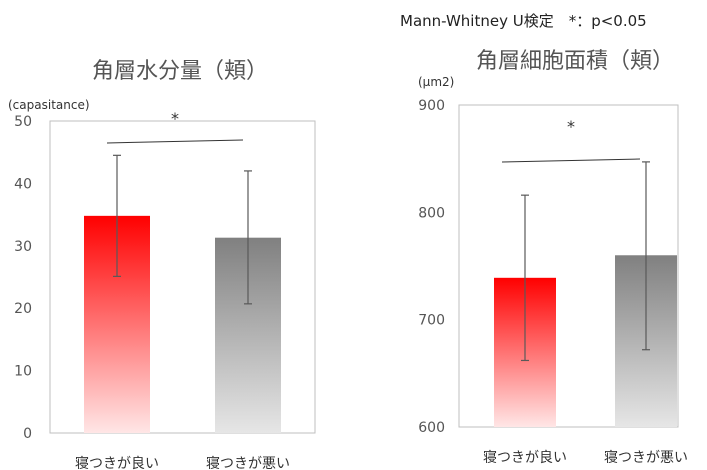 This screenshot has height=470, width=707. I want to click on y-tick-label: 700, so click(431, 321).